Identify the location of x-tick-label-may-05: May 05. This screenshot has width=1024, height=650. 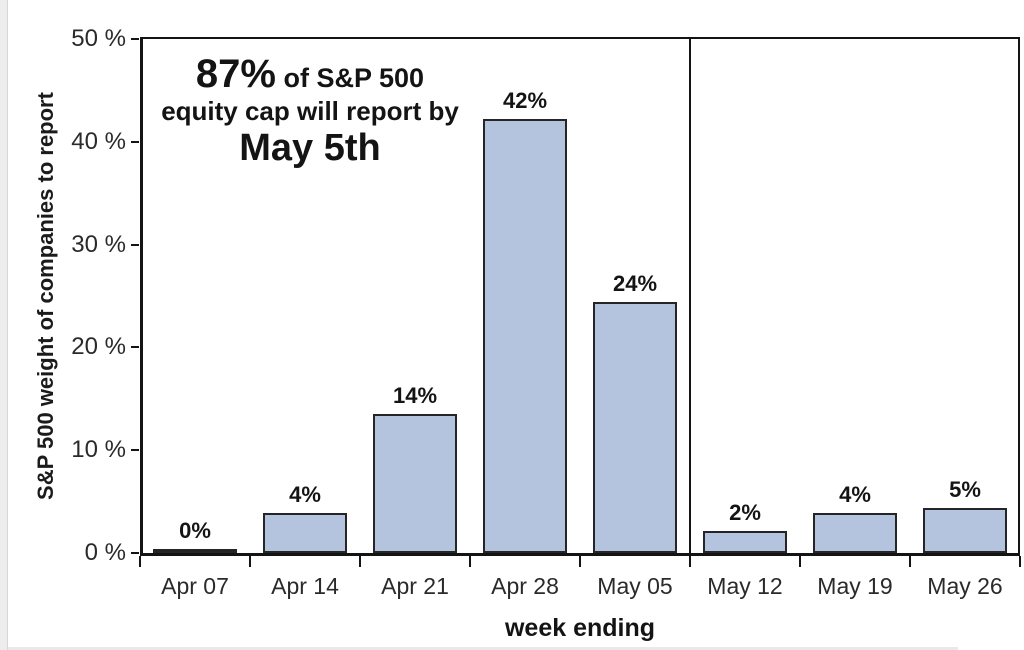
(635, 586).